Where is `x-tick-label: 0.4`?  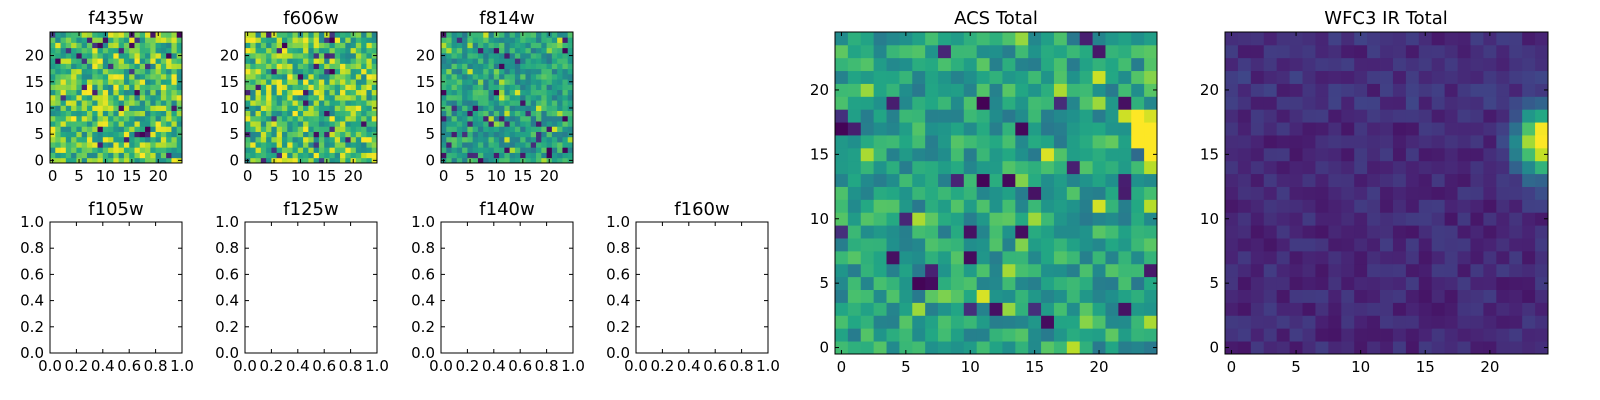 x-tick-label: 0.4 is located at coordinates (103, 366).